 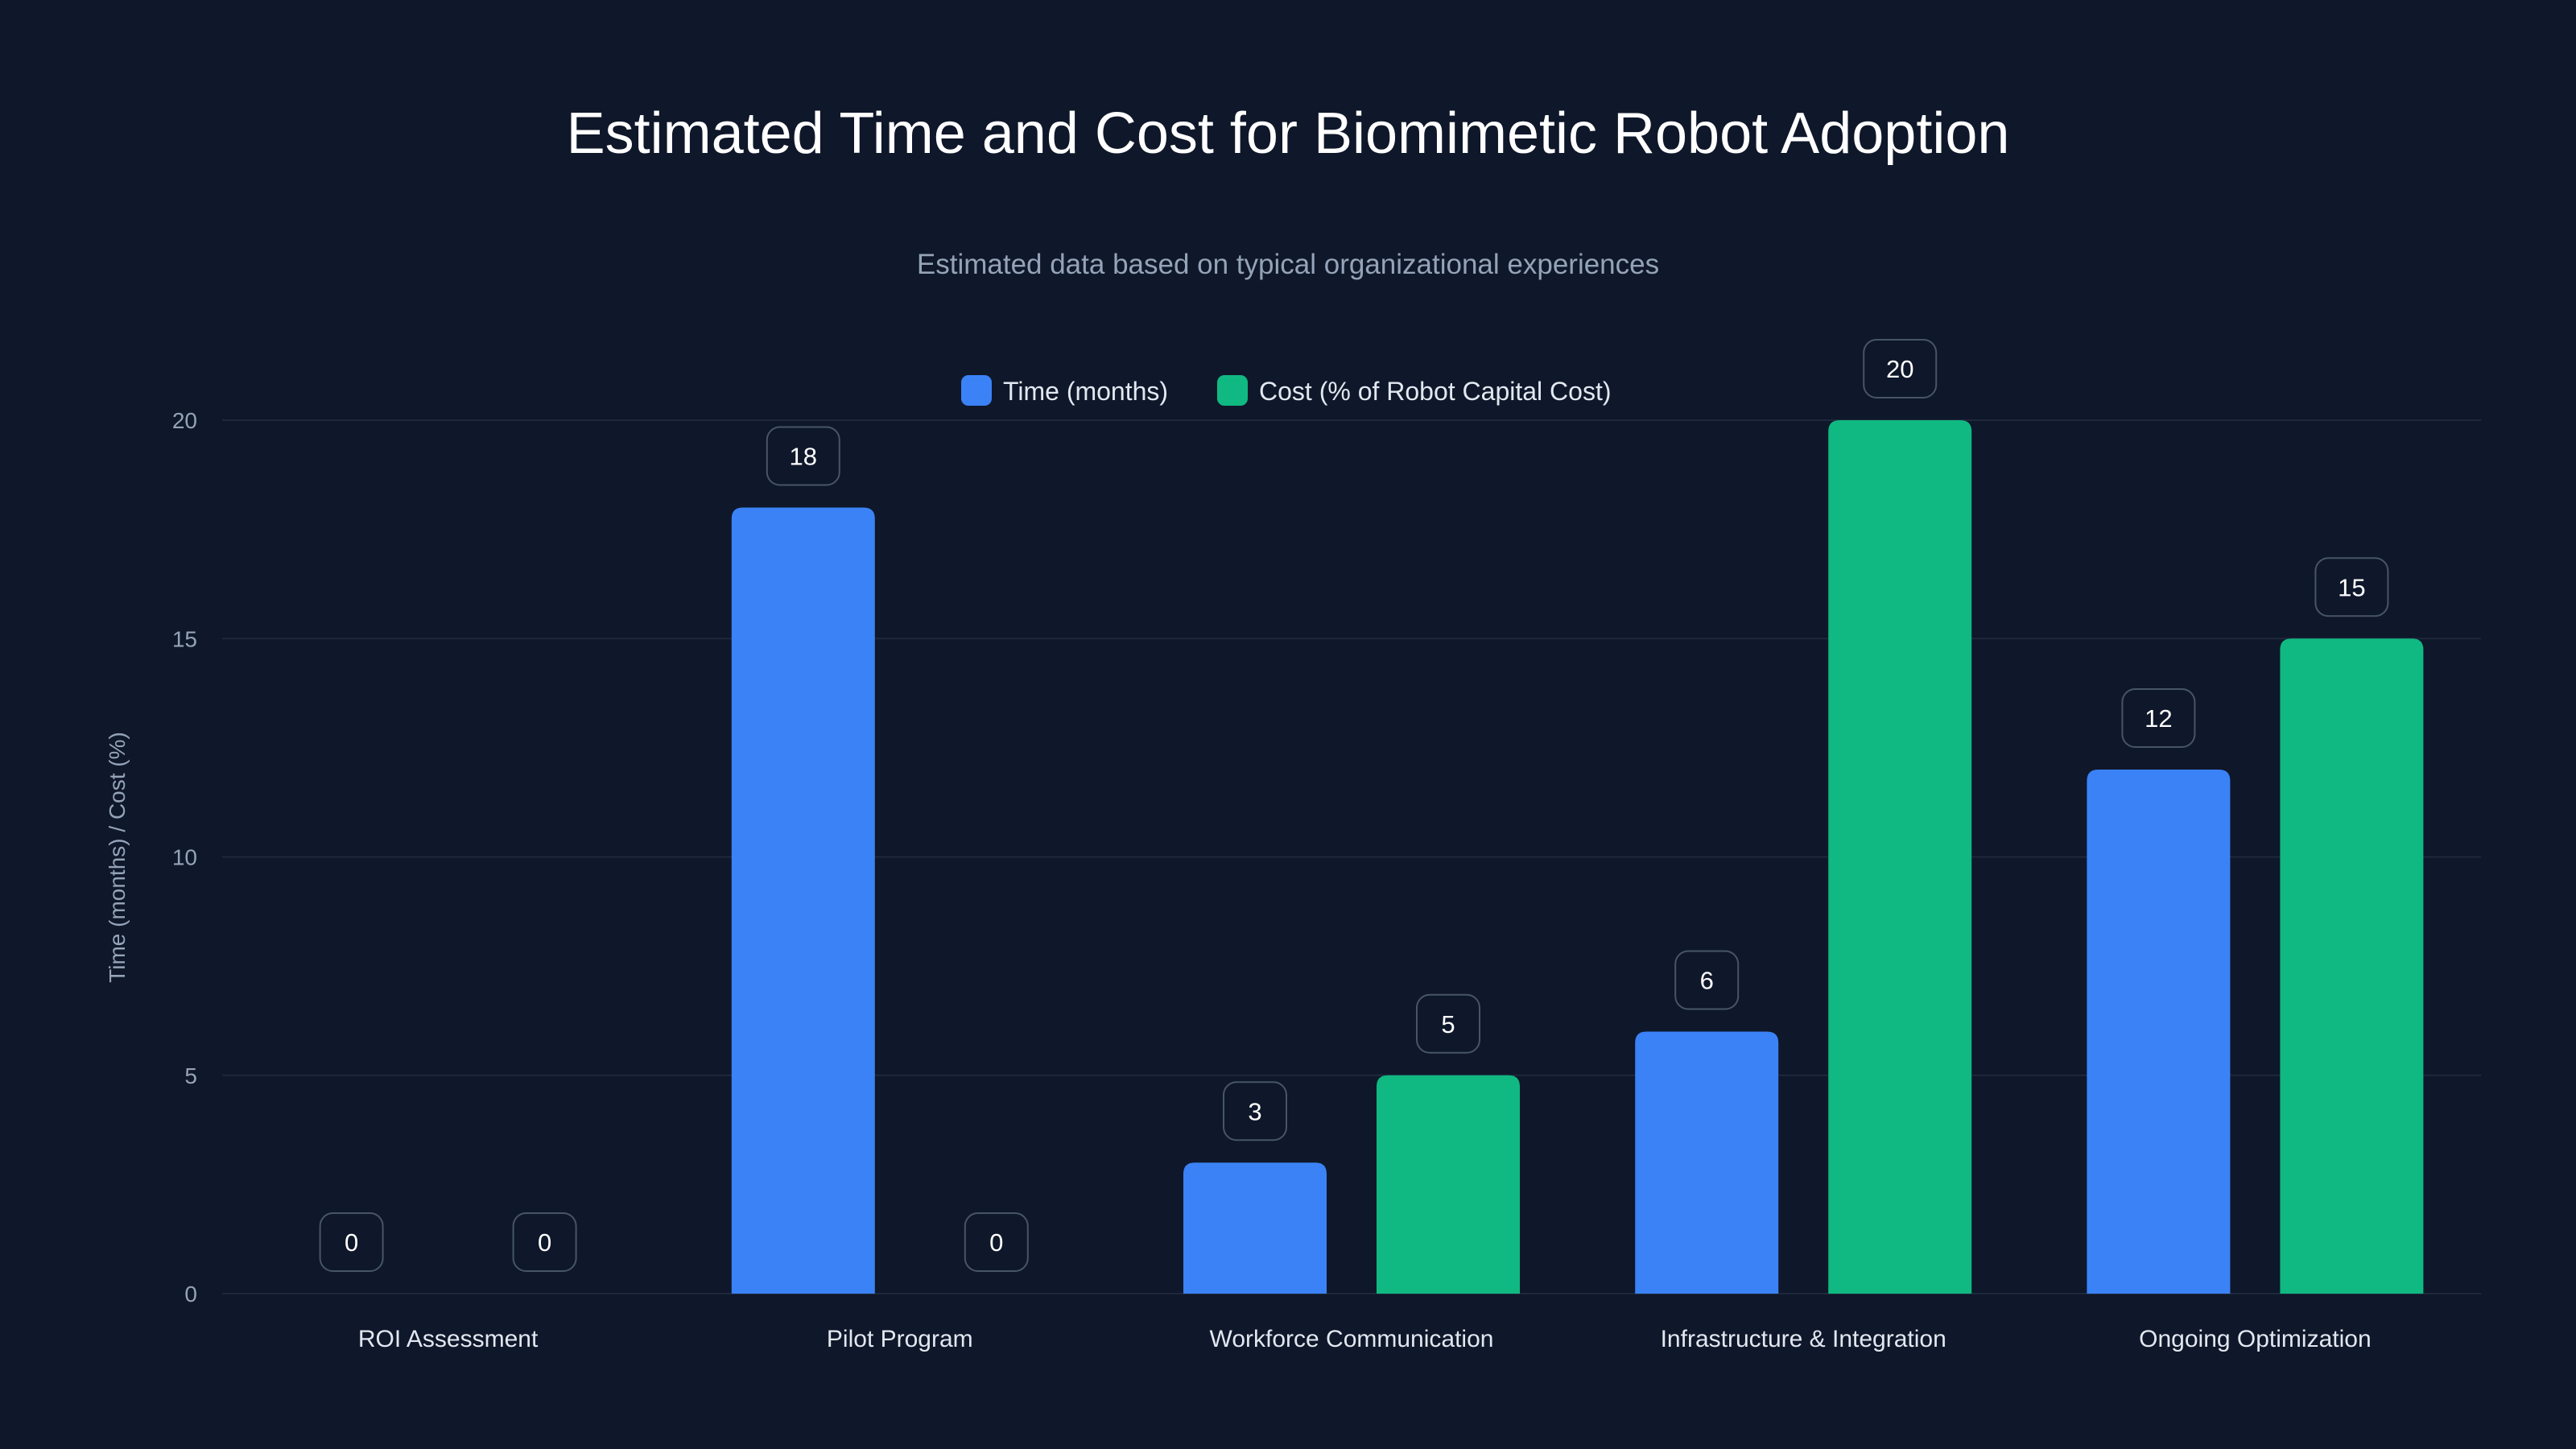 I want to click on data-label: 20, so click(x=1899, y=369).